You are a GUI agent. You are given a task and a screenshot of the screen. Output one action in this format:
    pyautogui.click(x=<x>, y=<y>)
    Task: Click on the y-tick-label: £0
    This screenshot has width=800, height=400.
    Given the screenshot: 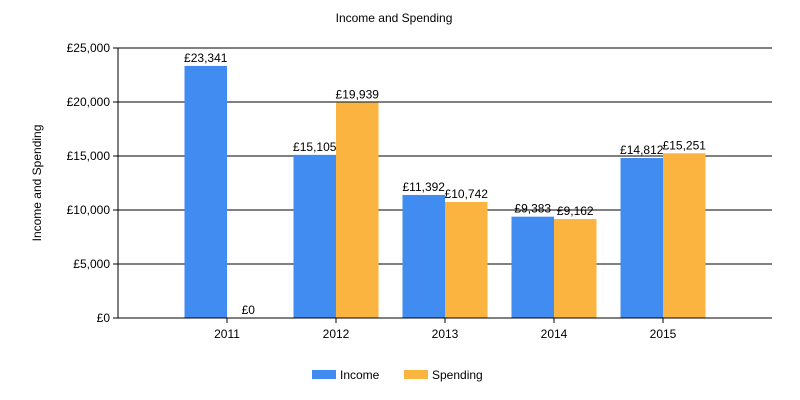 What is the action you would take?
    pyautogui.click(x=104, y=318)
    